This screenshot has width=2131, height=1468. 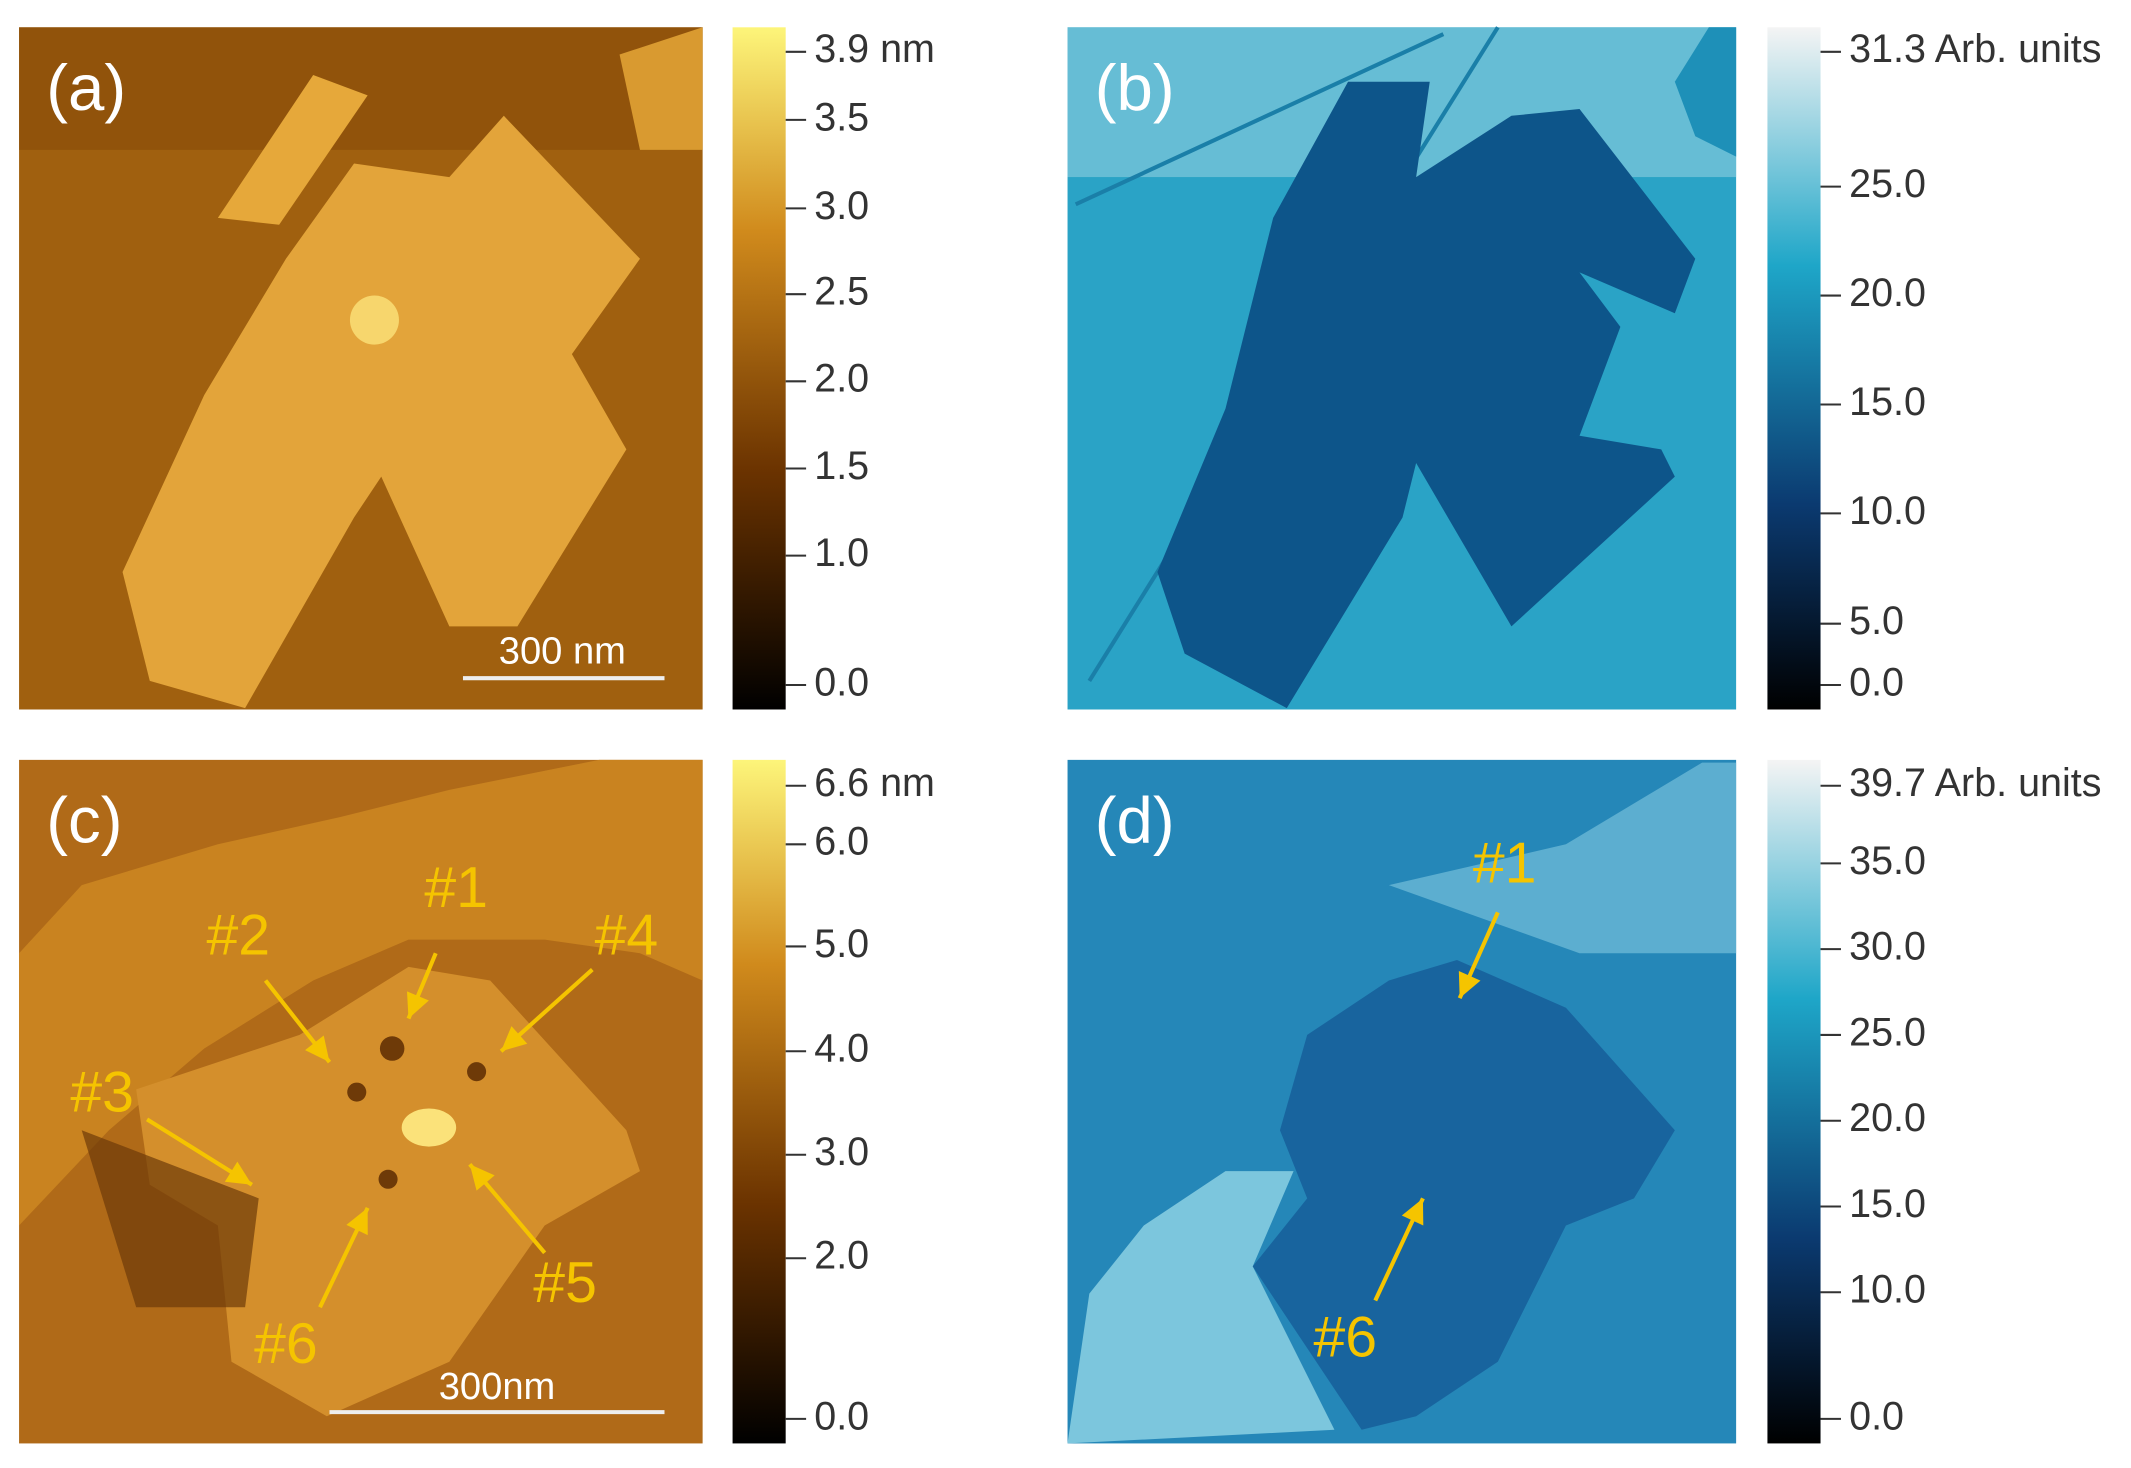 What do you see at coordinates (361, 1101) in the screenshot?
I see `afm-image-c` at bounding box center [361, 1101].